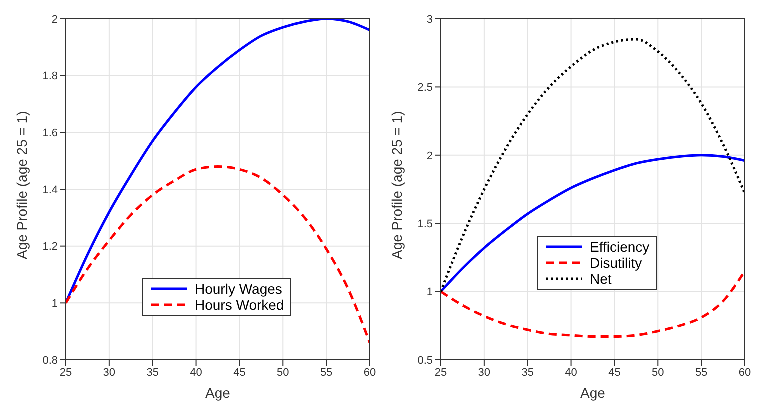 The image size is (766, 412). Describe the element at coordinates (425, 88) in the screenshot. I see `y-tick-label: 2.5` at that location.